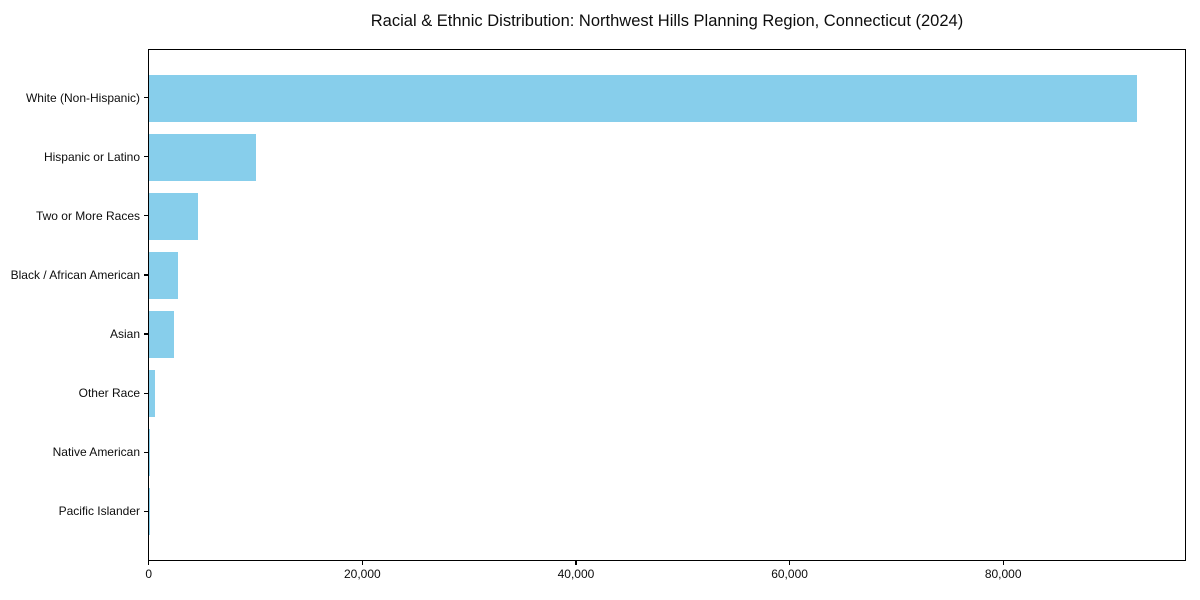 The image size is (1200, 600). I want to click on y-tick-label: Native American, so click(96, 452).